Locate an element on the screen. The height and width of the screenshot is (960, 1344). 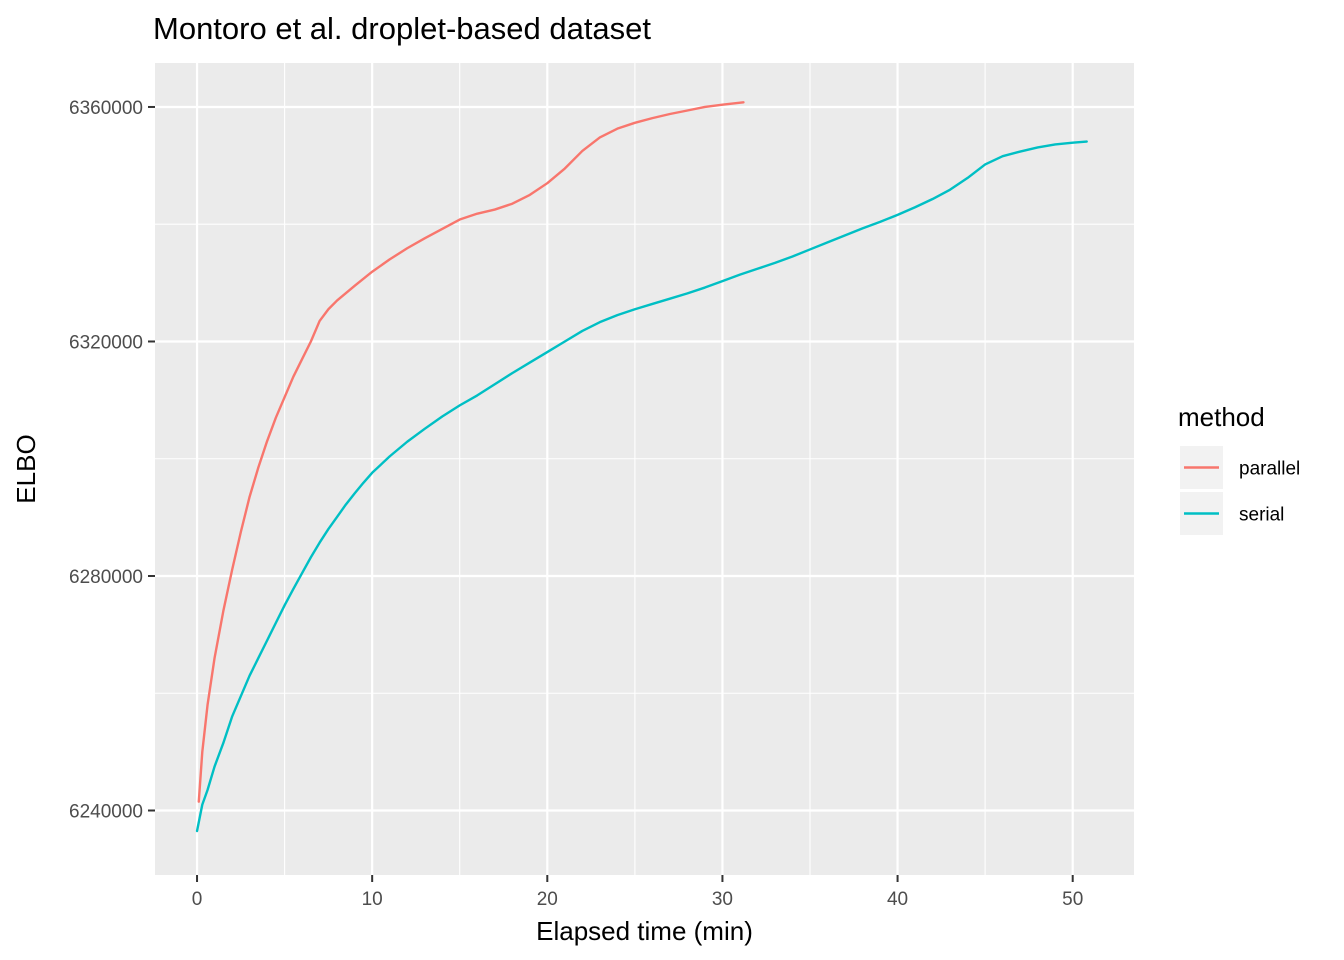
y-tick-label: 6320000 is located at coordinates (106, 342).